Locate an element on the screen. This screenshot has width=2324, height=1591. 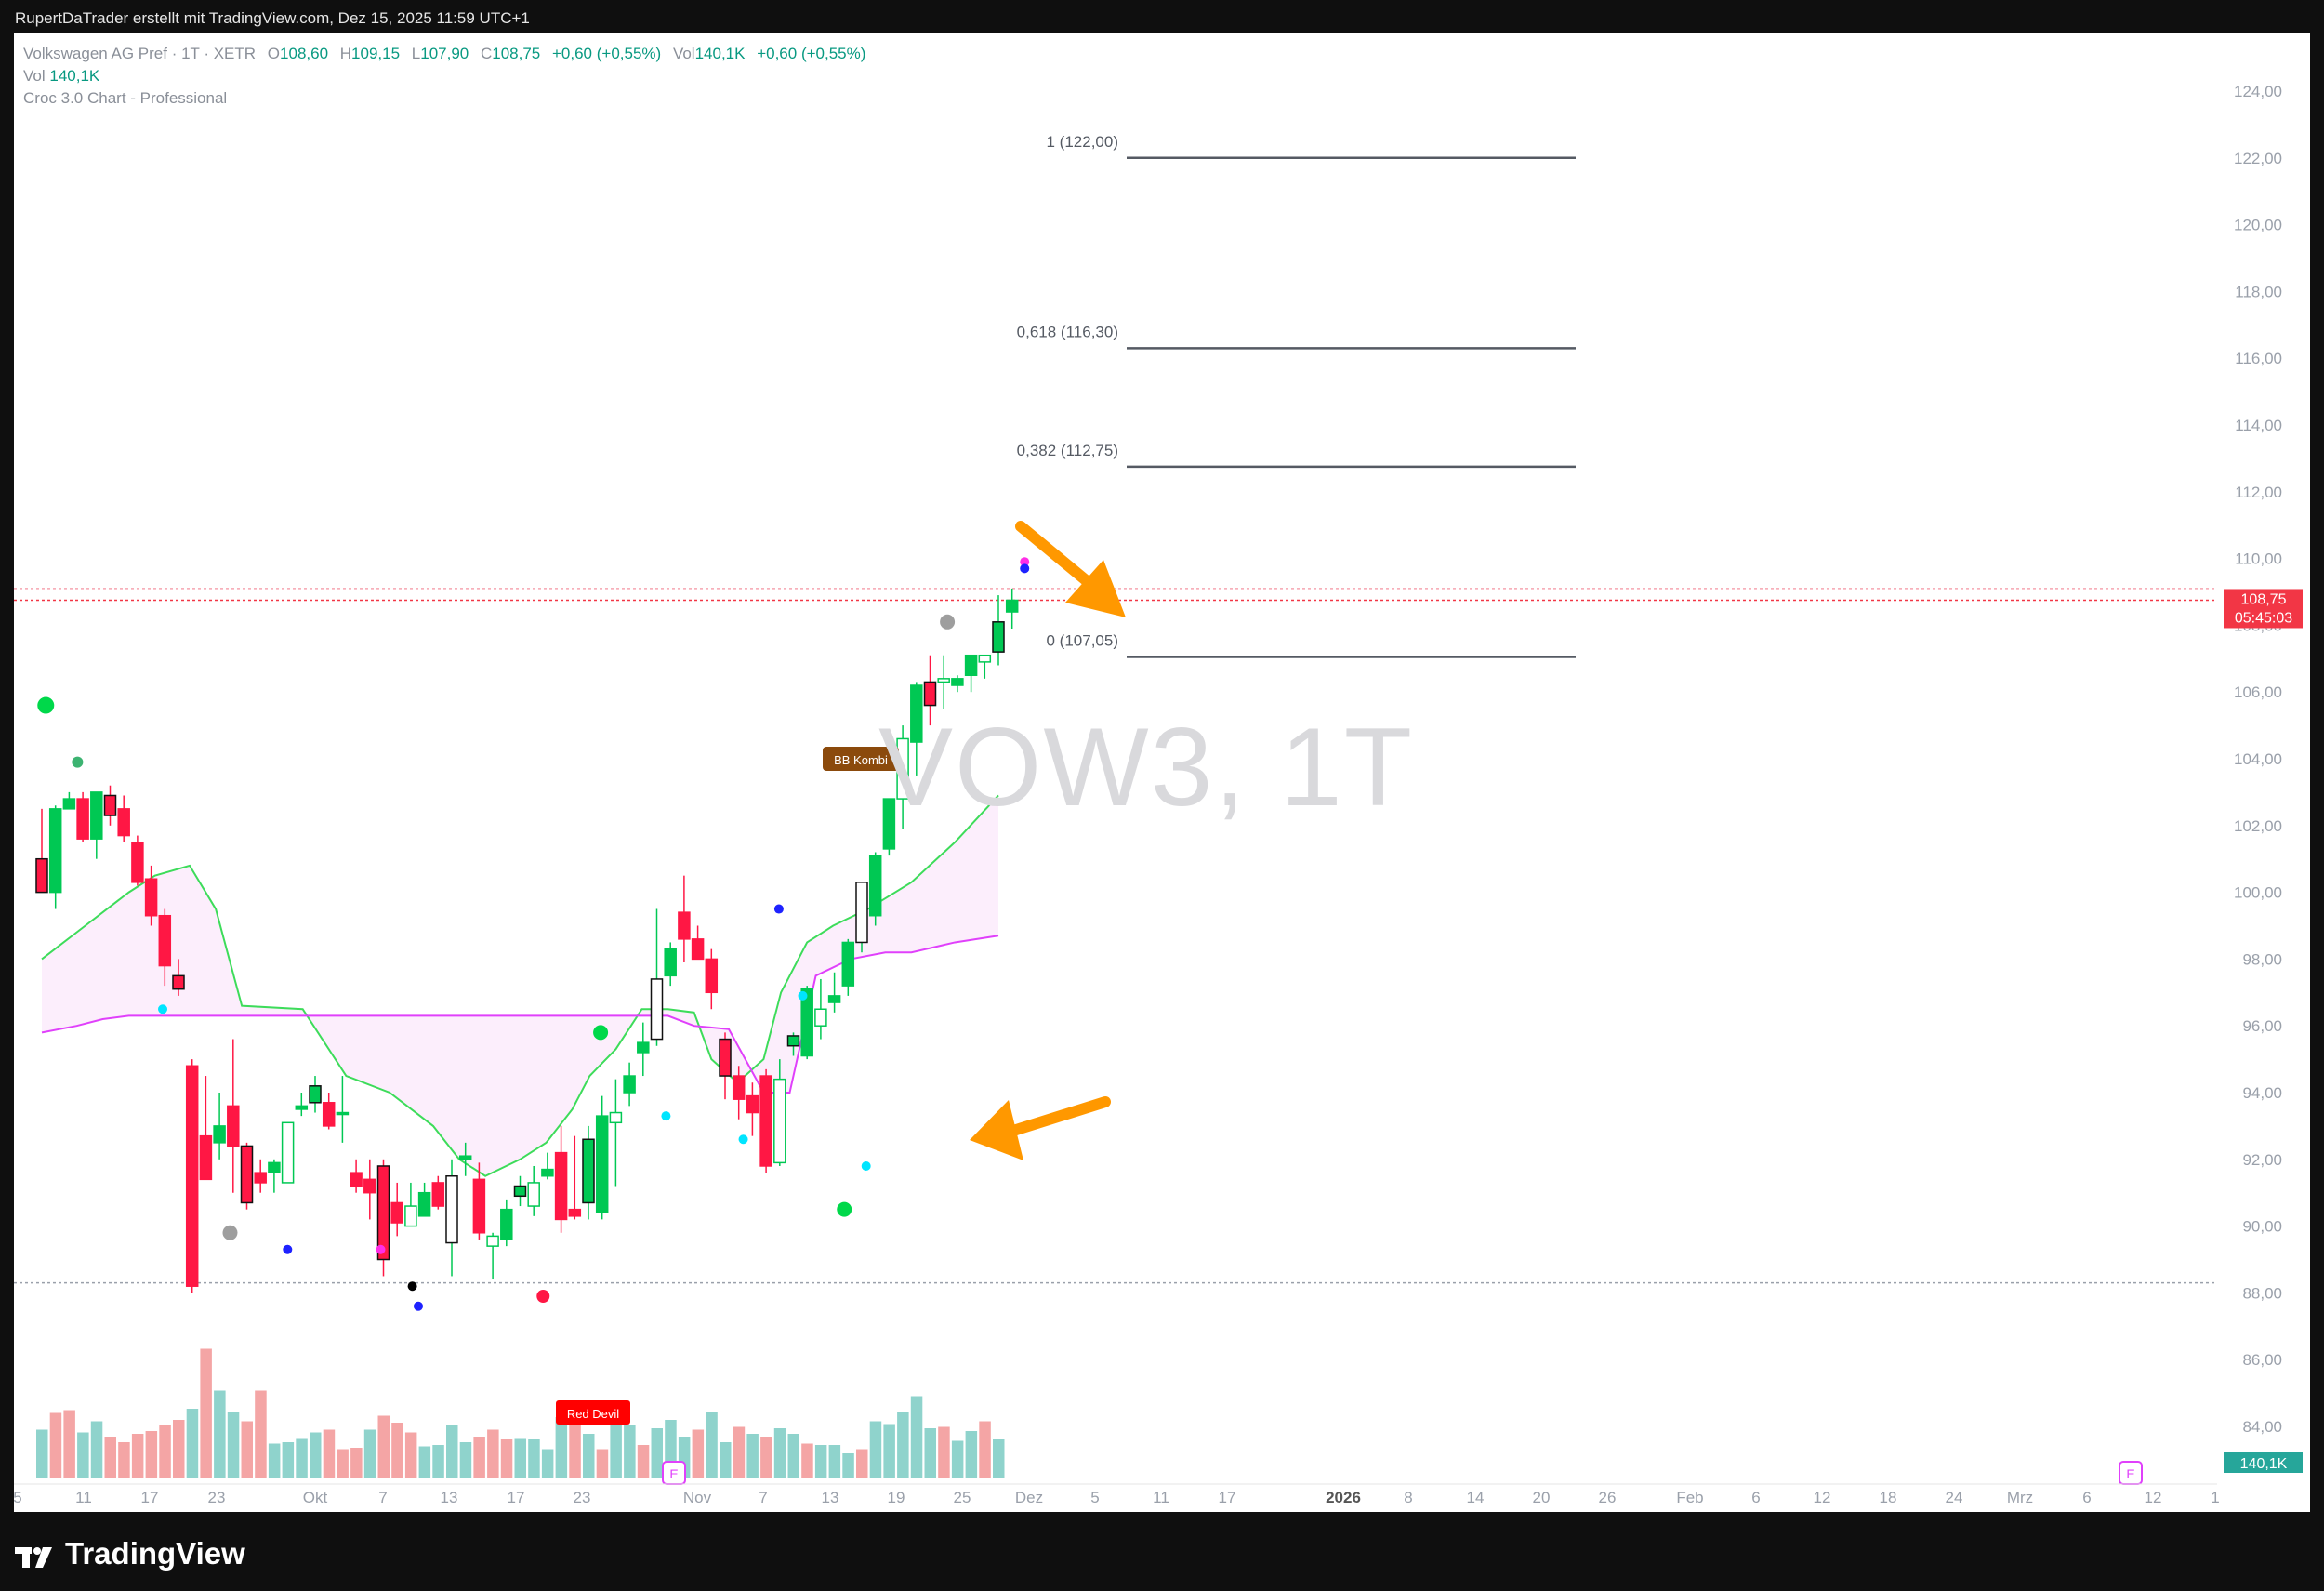
fib-label: 0 (107,05) is located at coordinates (1083, 641).